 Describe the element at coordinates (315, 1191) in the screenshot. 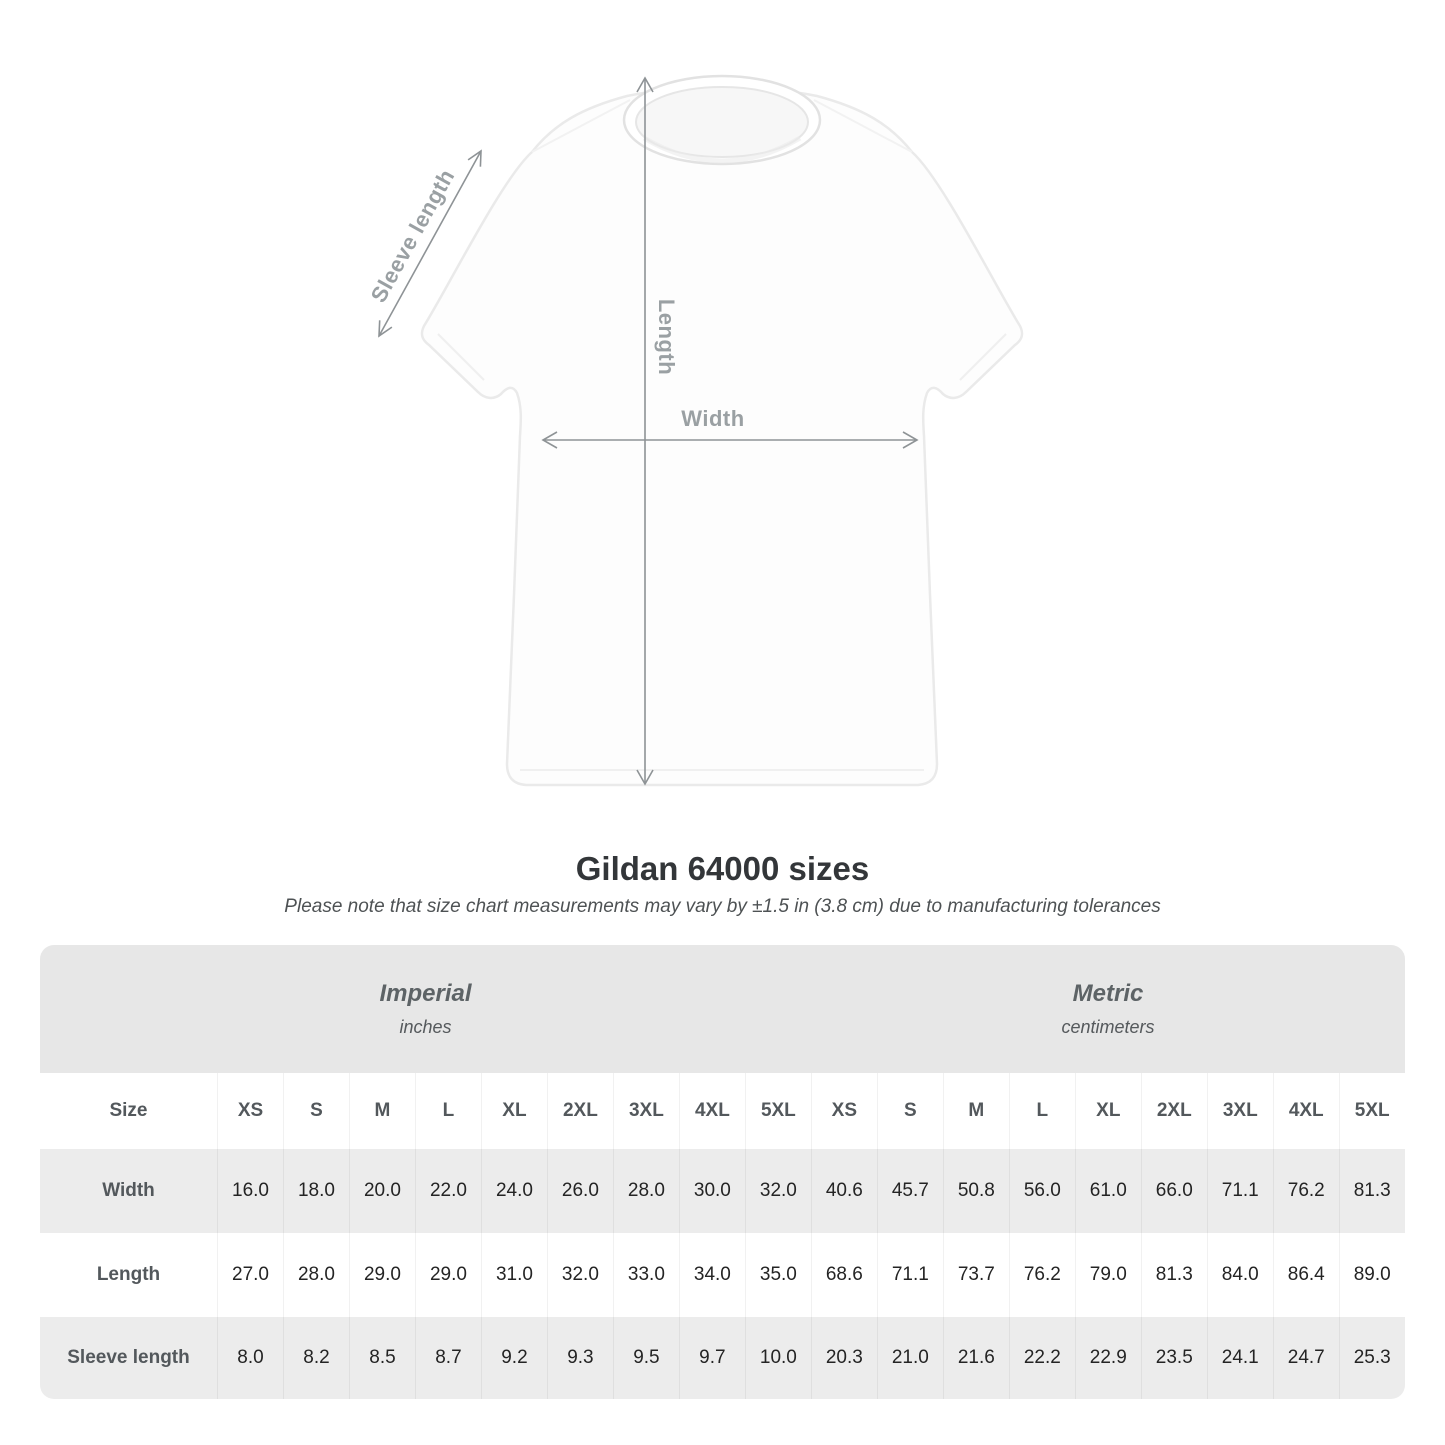

I see `table-cell: 18.0` at that location.